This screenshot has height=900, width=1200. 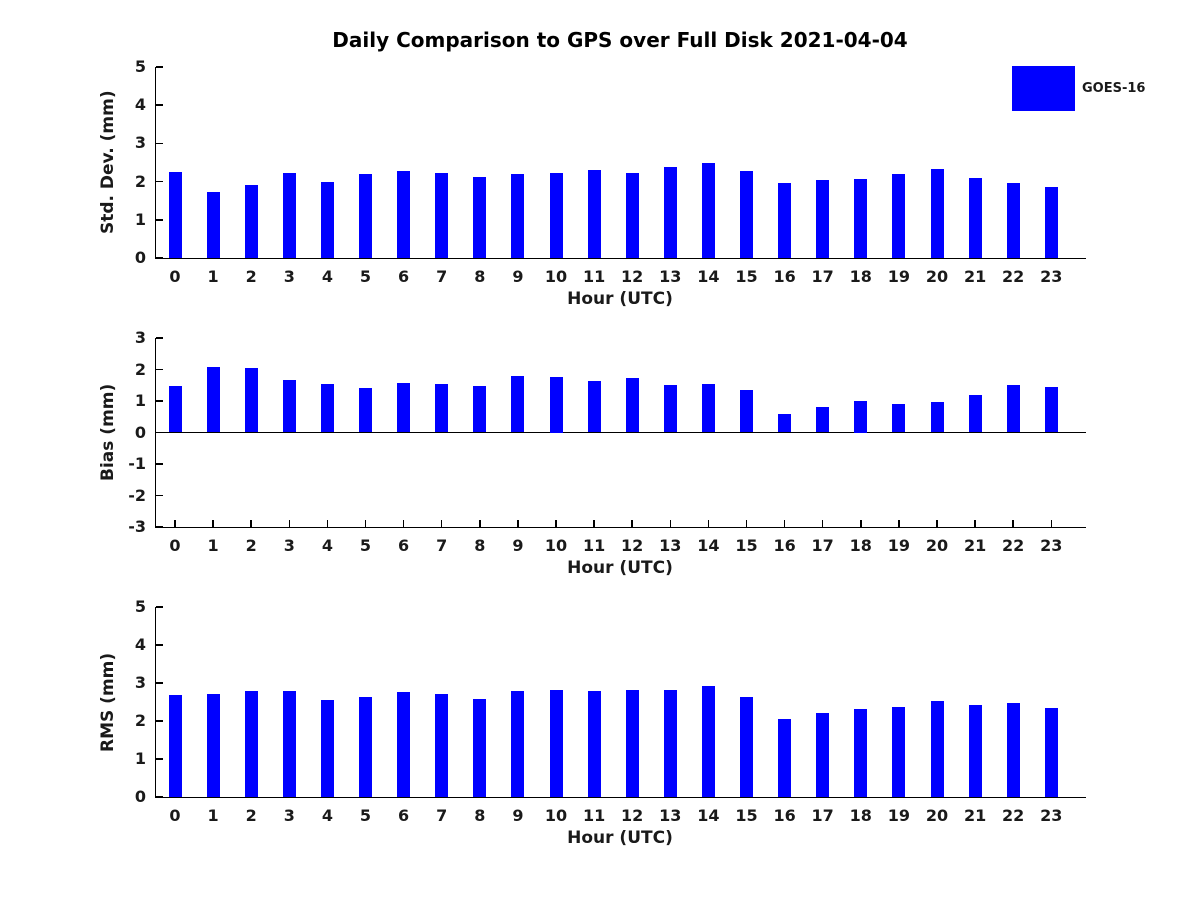 What do you see at coordinates (140, 143) in the screenshot?
I see `y-tick-label: 3` at bounding box center [140, 143].